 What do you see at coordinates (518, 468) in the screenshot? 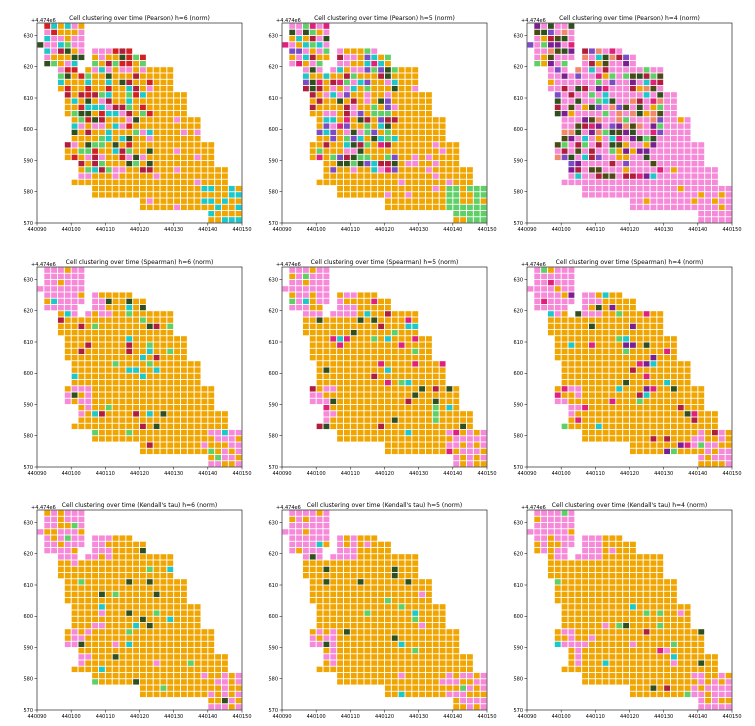
I see `y-tick-label: 570` at bounding box center [518, 468].